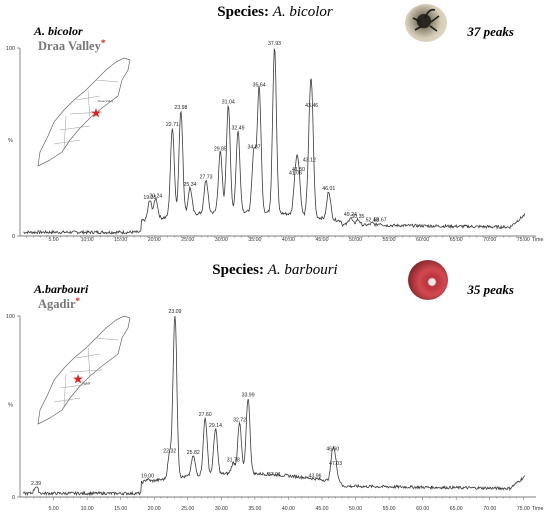  What do you see at coordinates (205, 415) in the screenshot?
I see `peak-label: 27.60` at bounding box center [205, 415].